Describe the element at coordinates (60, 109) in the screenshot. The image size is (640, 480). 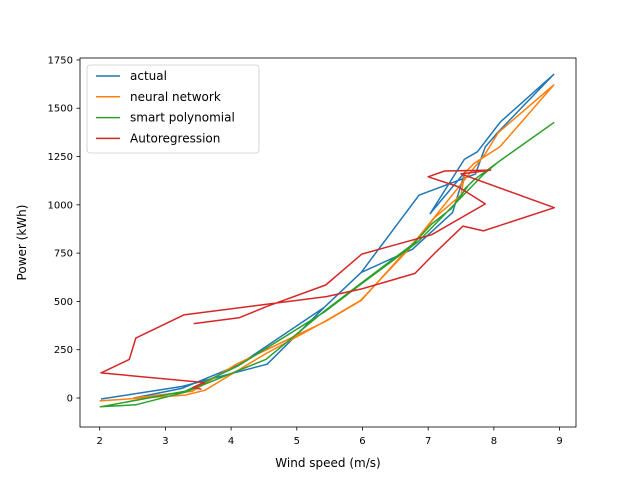
I see `y-tick-label: 1500` at that location.